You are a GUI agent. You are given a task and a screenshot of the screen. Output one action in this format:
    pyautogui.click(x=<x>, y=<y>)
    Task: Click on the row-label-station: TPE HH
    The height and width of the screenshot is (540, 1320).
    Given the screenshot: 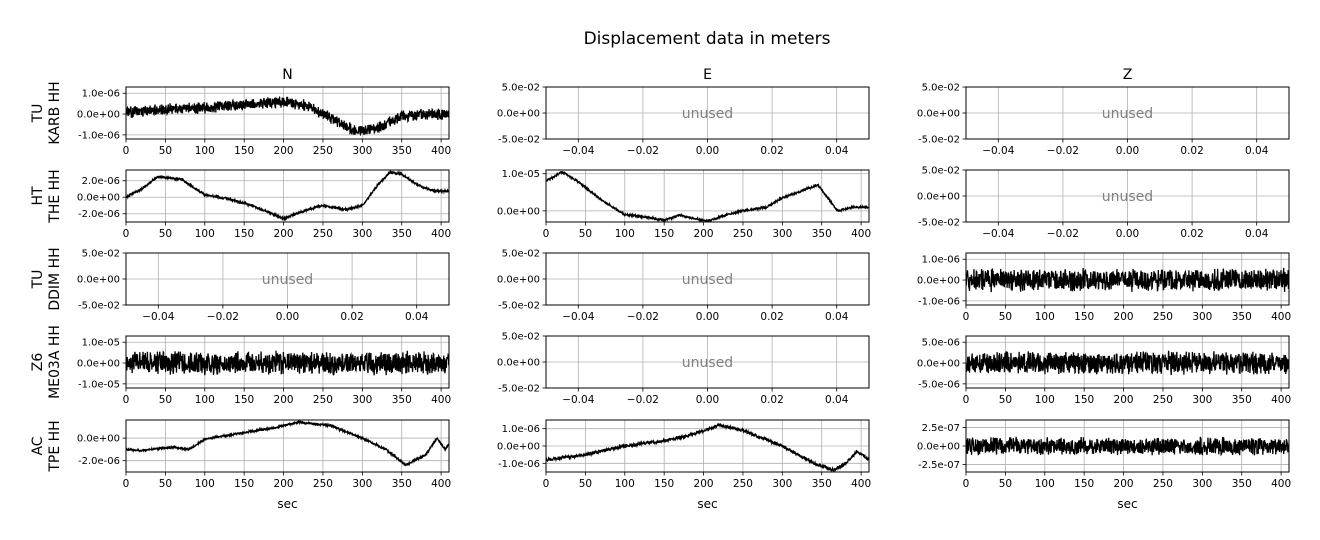 What is the action you would take?
    pyautogui.click(x=55, y=446)
    